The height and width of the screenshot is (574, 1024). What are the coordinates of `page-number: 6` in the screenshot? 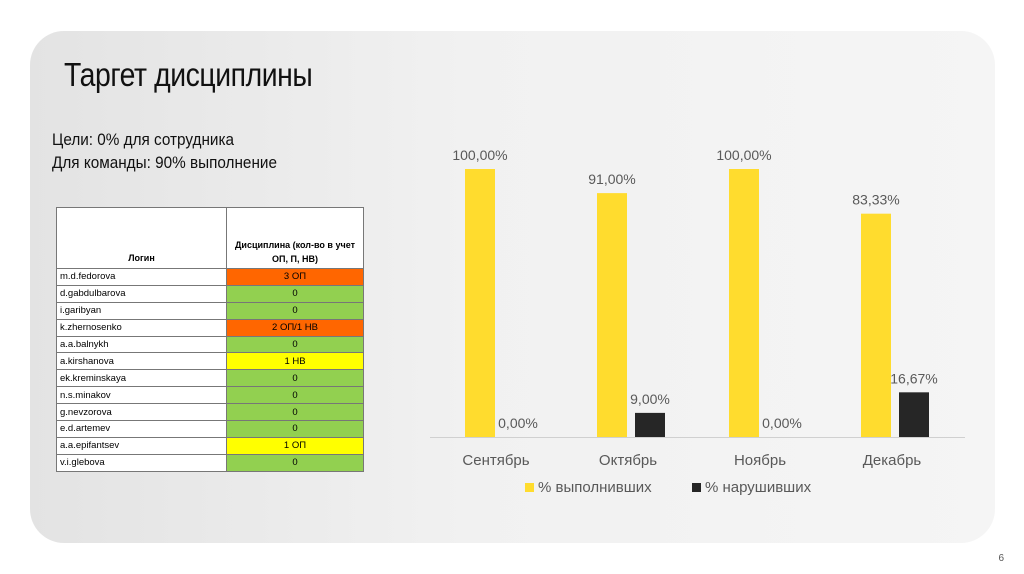 It's located at (1001, 558).